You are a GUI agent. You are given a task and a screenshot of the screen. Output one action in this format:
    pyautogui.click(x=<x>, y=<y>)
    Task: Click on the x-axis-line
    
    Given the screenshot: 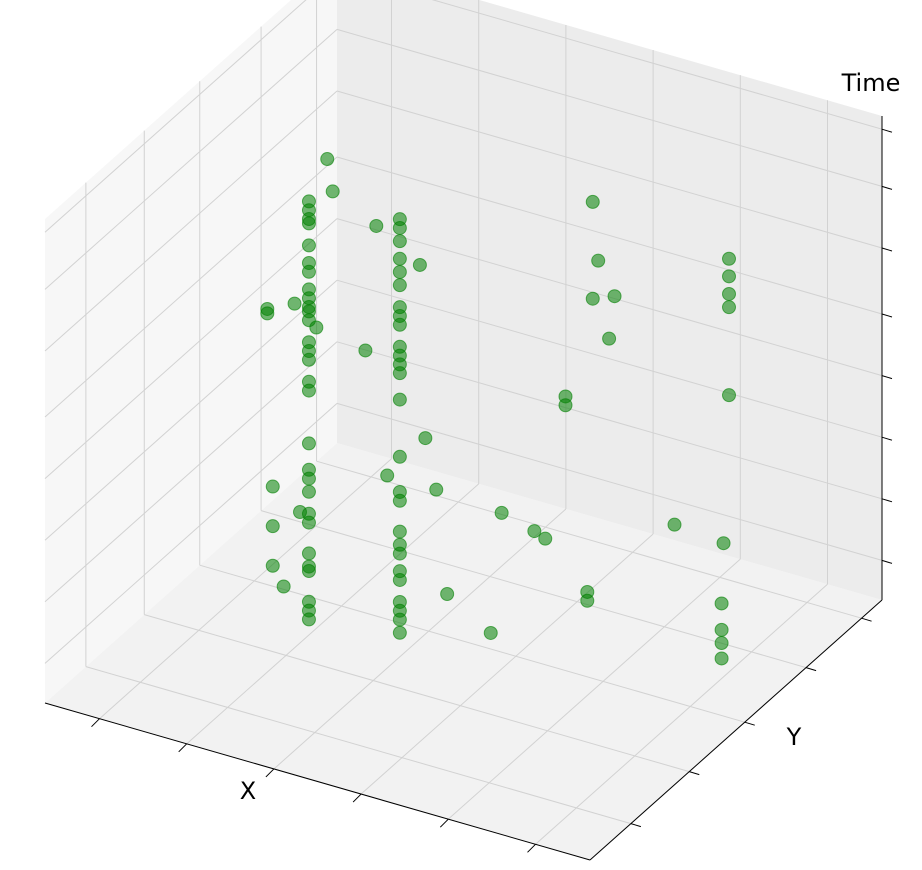 What is the action you would take?
    pyautogui.click(x=317, y=781)
    